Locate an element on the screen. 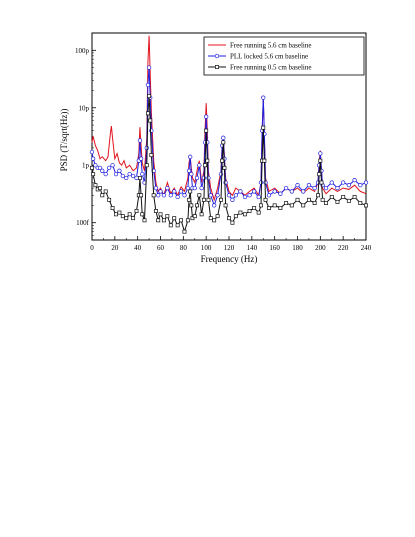  x-tick-label: 200 is located at coordinates (320, 248).